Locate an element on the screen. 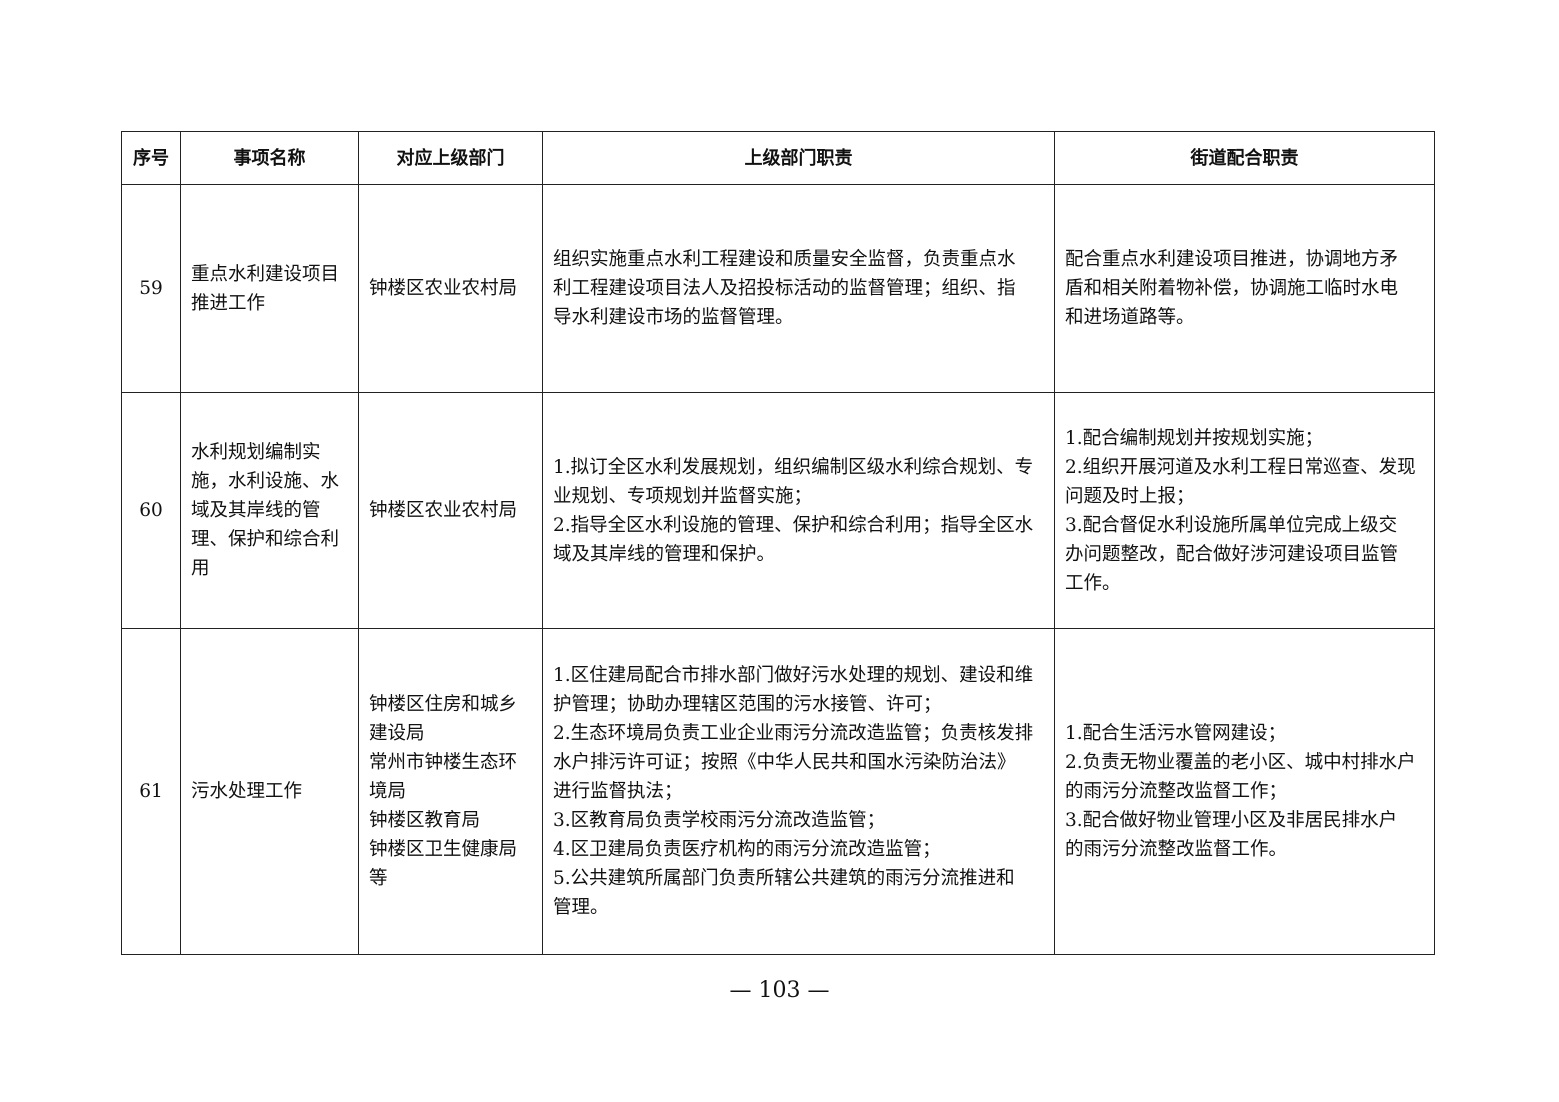 Image resolution: width=1559 pixels, height=1102 pixels. row-name: 污水处理工作 is located at coordinates (269, 791).